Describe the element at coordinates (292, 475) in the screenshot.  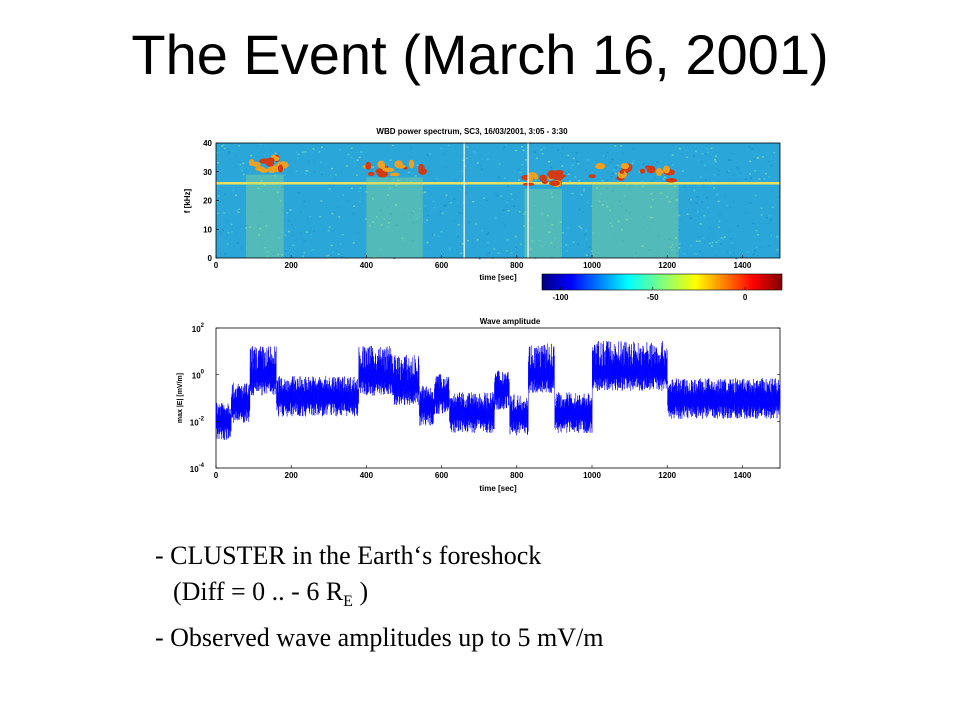
I see `amplitude-xtick-label: 200` at that location.